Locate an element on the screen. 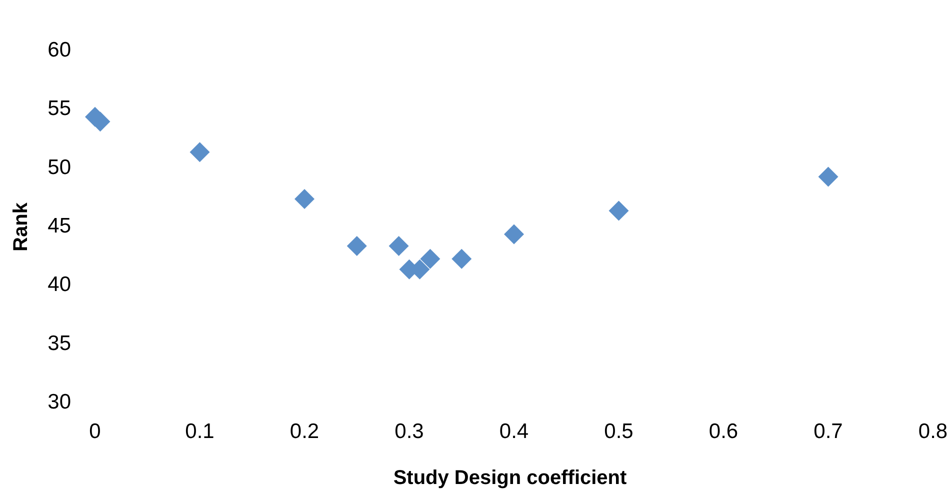  x-tick-label: 0.4 is located at coordinates (514, 431).